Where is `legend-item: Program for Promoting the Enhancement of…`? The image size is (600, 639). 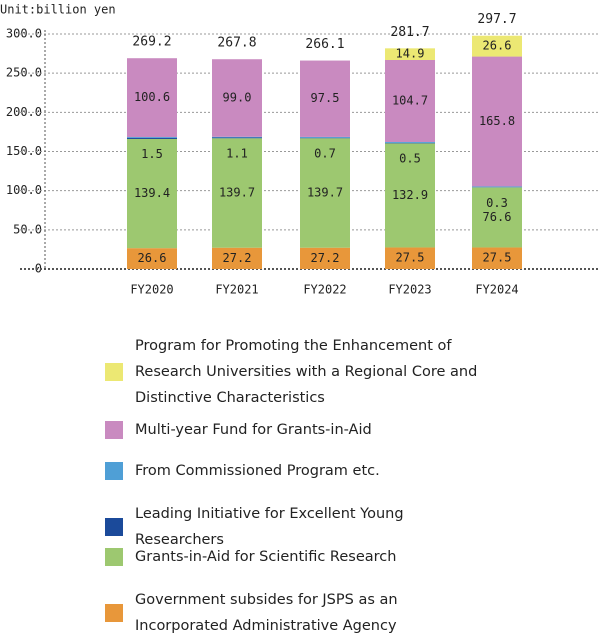
legend-item: Program for Promoting the Enhancement of… is located at coordinates (295, 372).